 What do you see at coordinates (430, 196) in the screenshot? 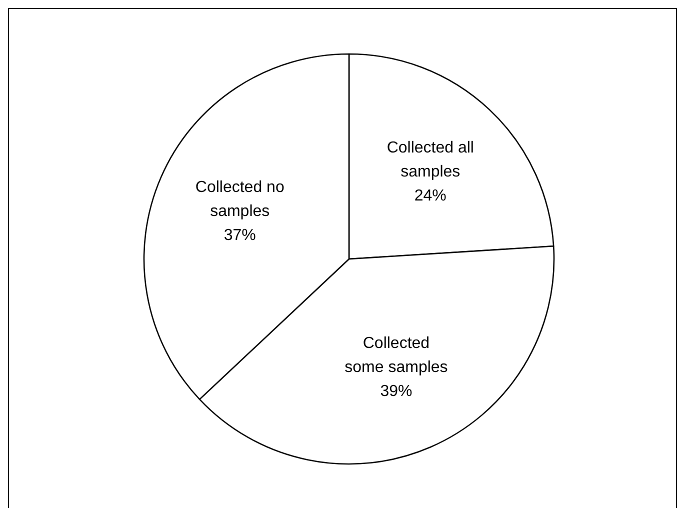
I see `data-label: 24%` at bounding box center [430, 196].